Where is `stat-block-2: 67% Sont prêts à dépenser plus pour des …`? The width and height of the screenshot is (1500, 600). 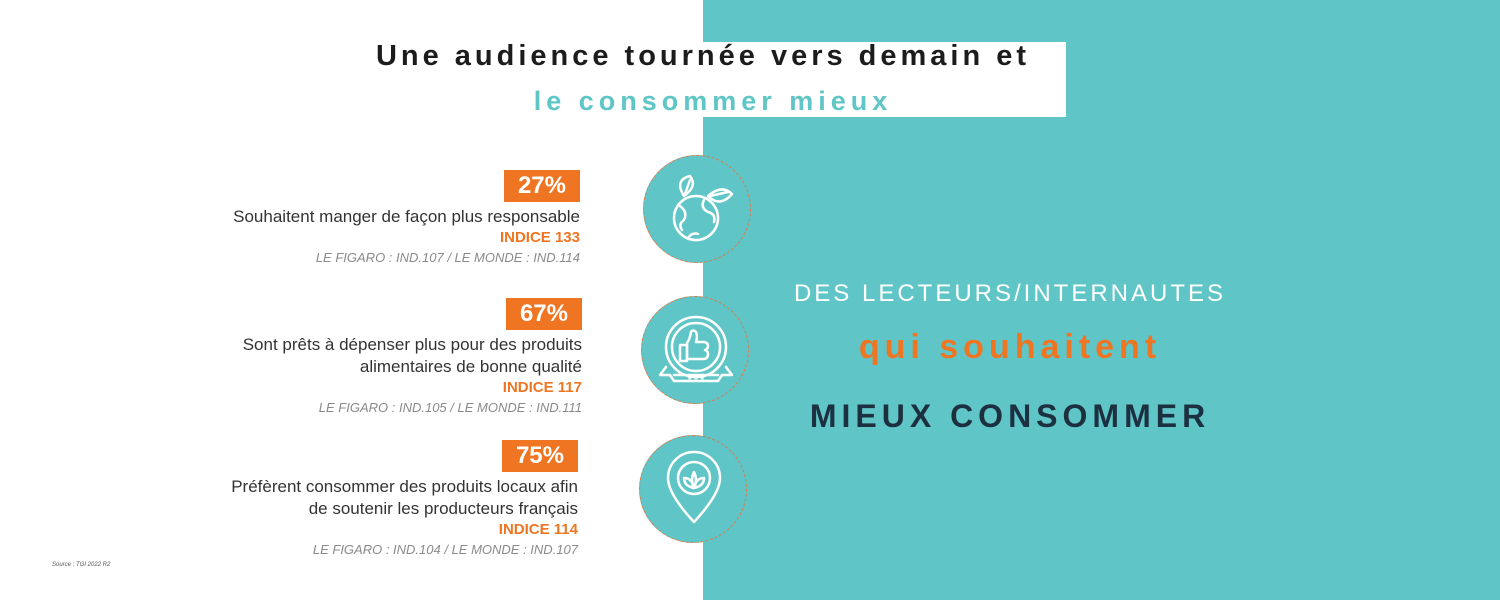
stat-block-2: 67% Sont prêts à dépenser plus pour des … is located at coordinates (367, 358).